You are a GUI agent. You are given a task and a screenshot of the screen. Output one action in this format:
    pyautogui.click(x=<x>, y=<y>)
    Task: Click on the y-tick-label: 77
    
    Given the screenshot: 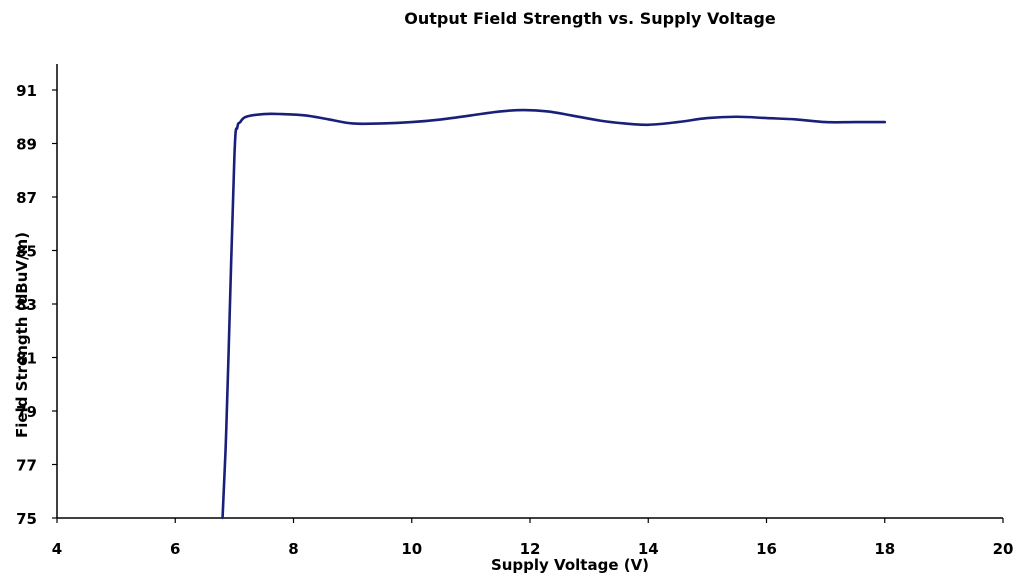 What is the action you would take?
    pyautogui.click(x=26, y=466)
    